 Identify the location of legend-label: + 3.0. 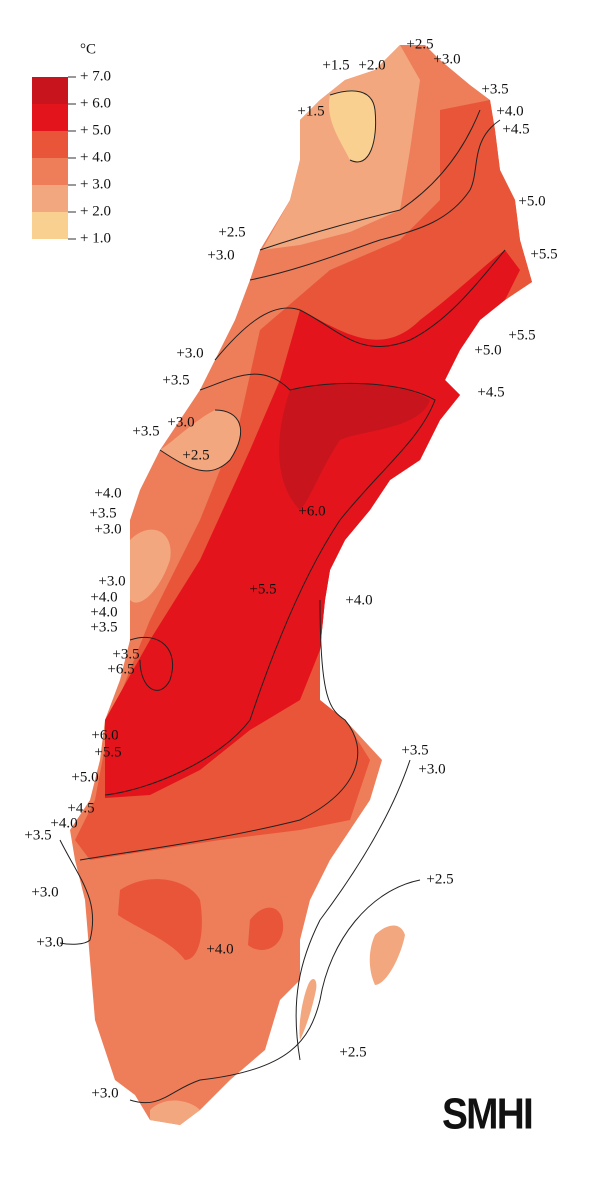
(95, 184).